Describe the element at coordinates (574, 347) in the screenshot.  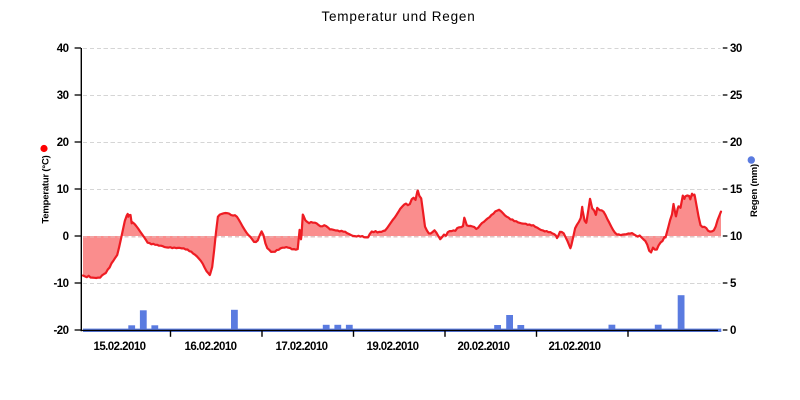
I see `svg-text: 21.02.2010` at that location.